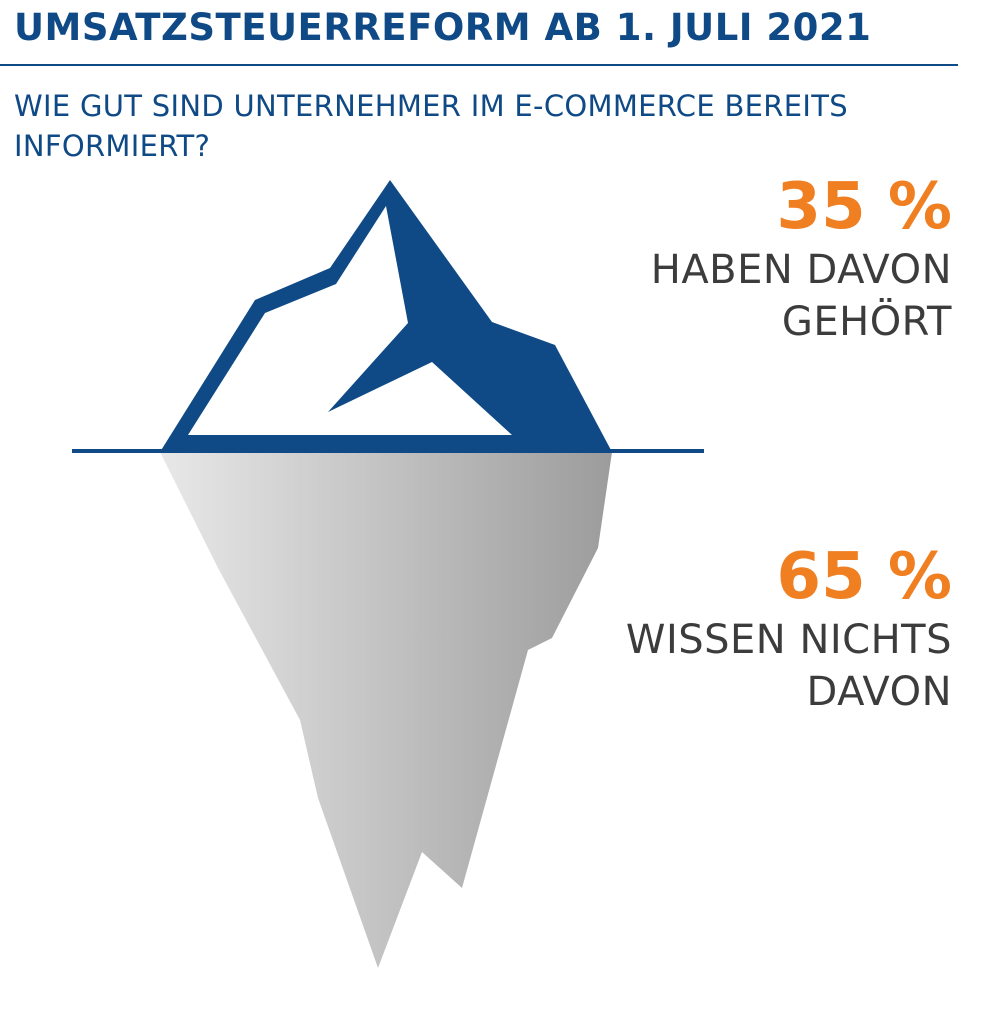 This screenshot has height=1011, width=989. I want to click on stat-above-value: 35 %, so click(864, 207).